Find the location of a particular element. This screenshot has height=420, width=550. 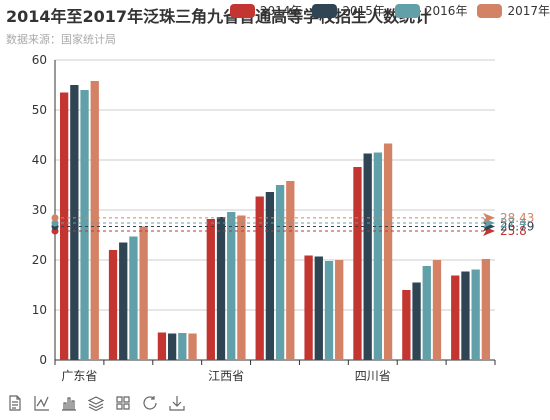

legend: 2014年 2015年 2016年 2017年 is located at coordinates (385, 10).